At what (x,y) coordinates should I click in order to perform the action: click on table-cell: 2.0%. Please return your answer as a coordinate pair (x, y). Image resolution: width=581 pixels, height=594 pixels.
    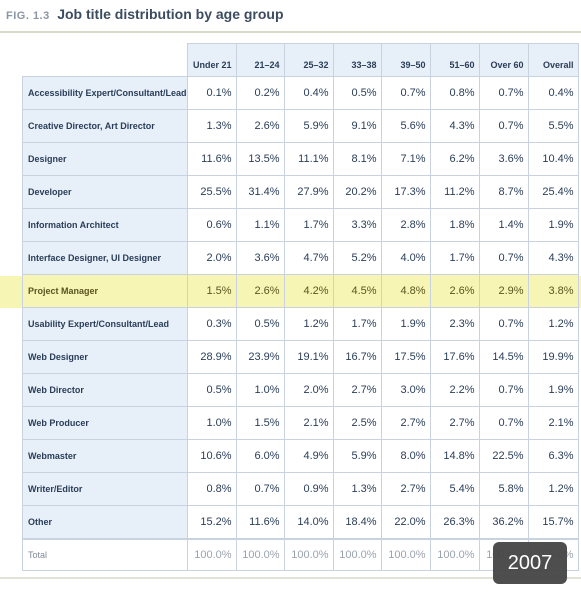
    Looking at the image, I should click on (308, 390).